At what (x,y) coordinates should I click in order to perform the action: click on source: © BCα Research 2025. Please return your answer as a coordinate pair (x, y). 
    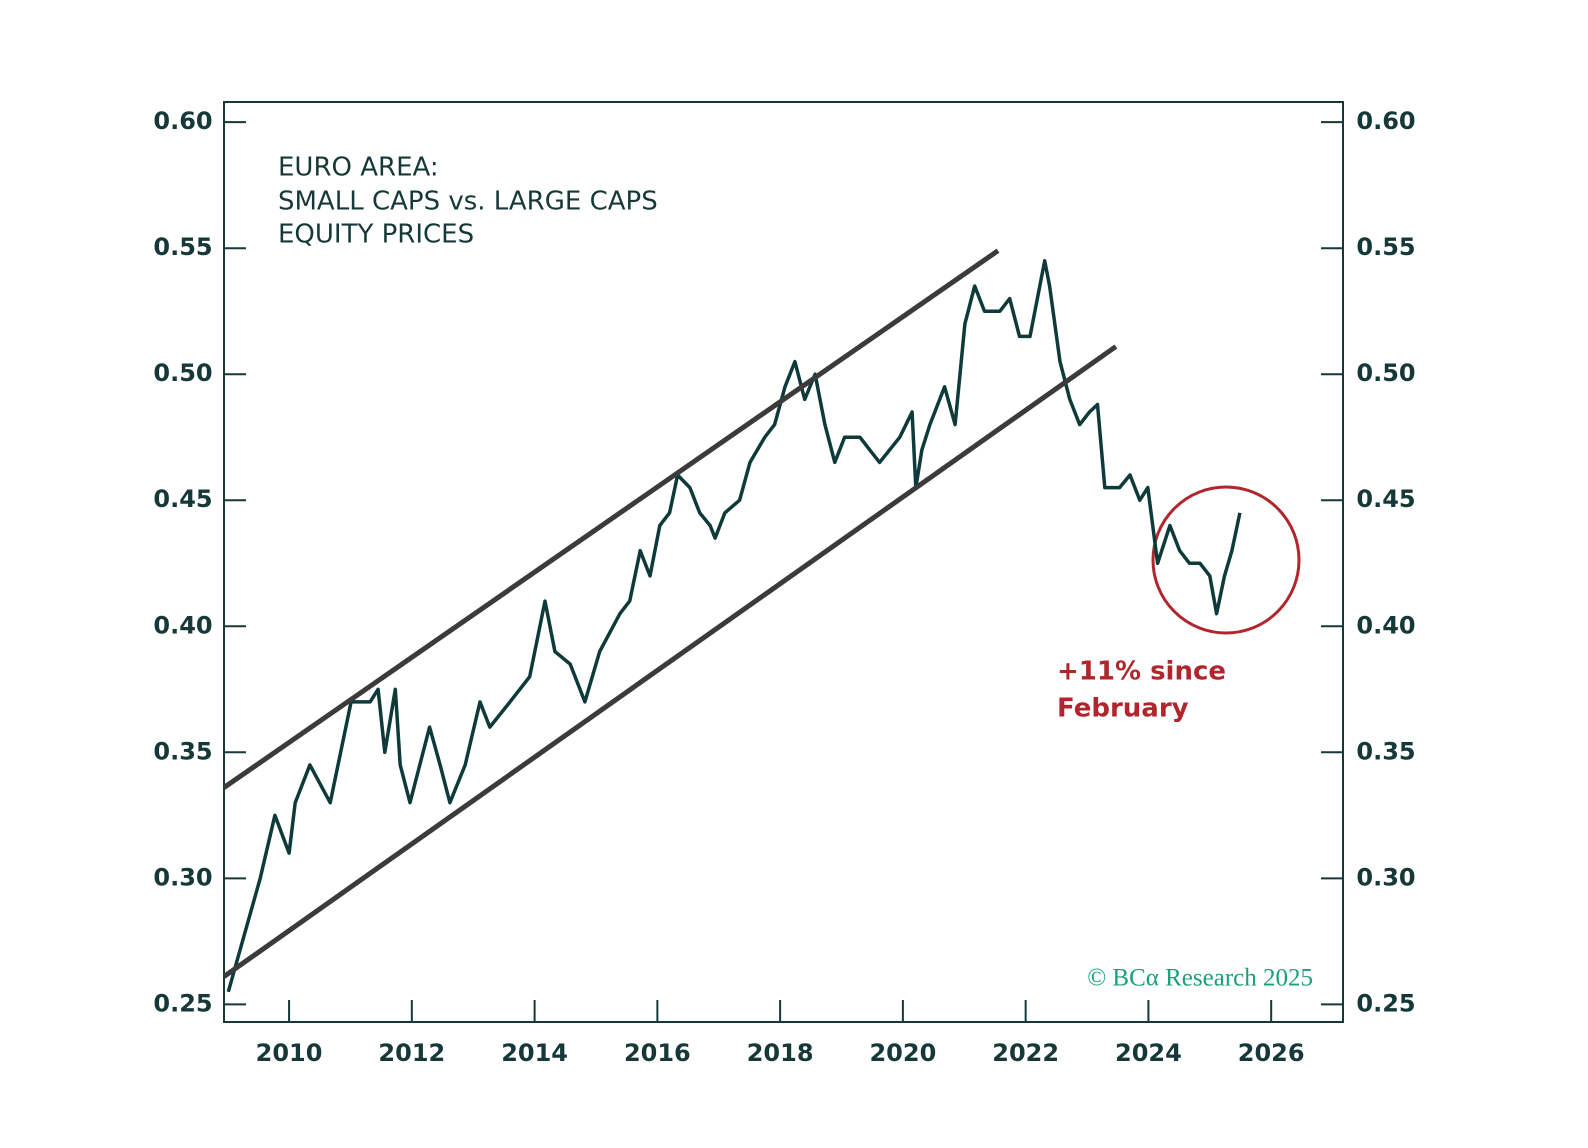
    Looking at the image, I should click on (1200, 978).